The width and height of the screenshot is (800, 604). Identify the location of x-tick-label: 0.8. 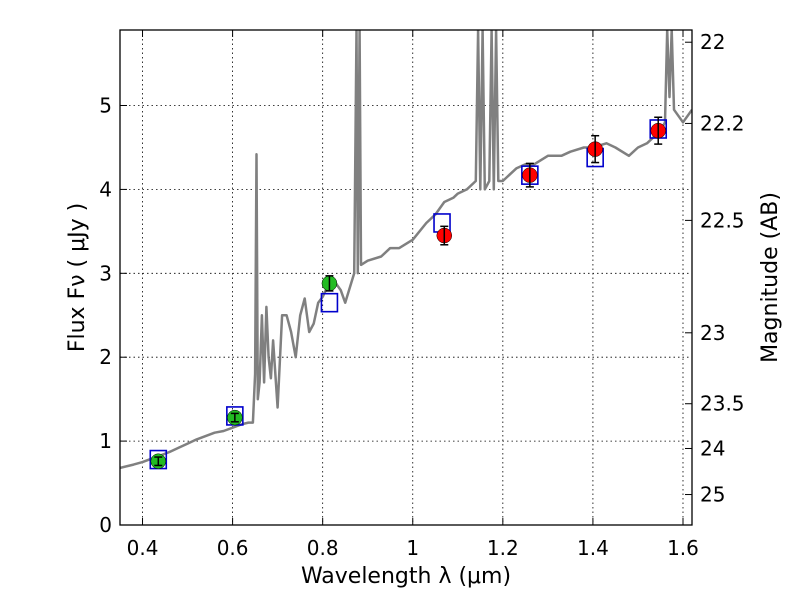
(323, 548).